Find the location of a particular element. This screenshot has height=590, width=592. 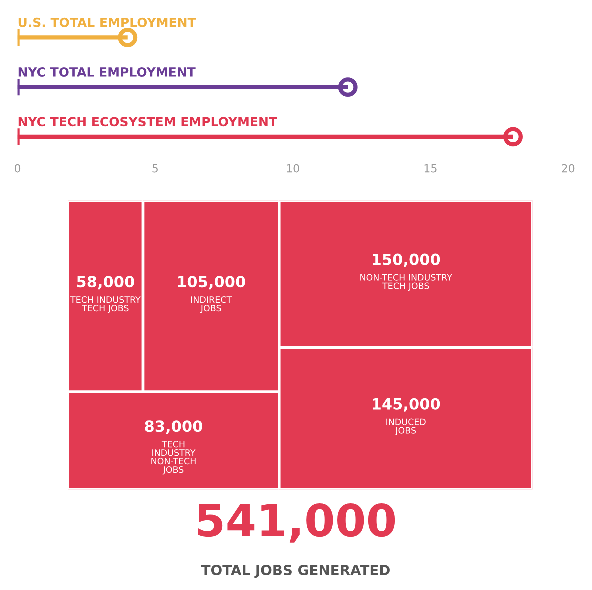

category-label: TECH INDUSTRY NON-TECH JOBS is located at coordinates (174, 458).